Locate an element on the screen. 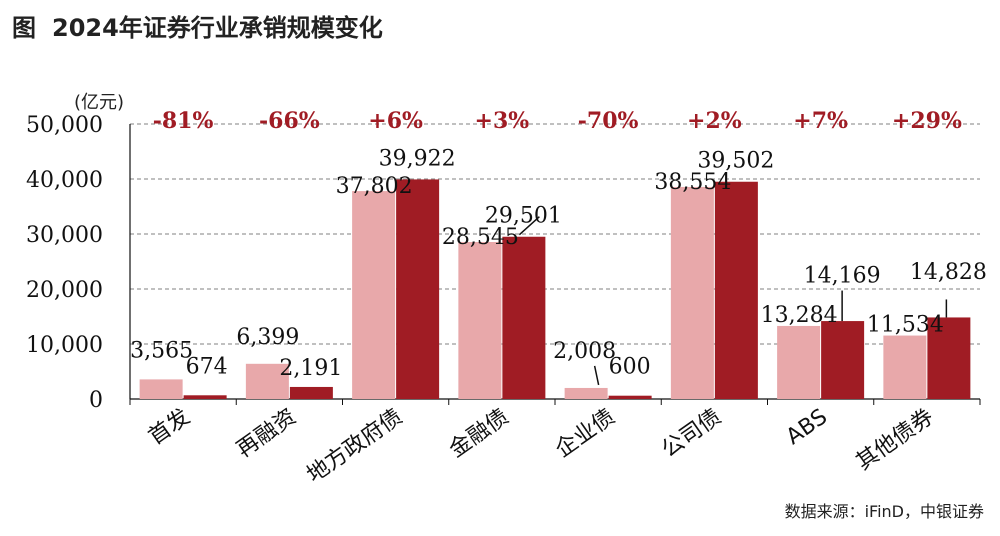 Image resolution: width=1000 pixels, height=536 pixels. value-label: 28,545 is located at coordinates (480, 237).